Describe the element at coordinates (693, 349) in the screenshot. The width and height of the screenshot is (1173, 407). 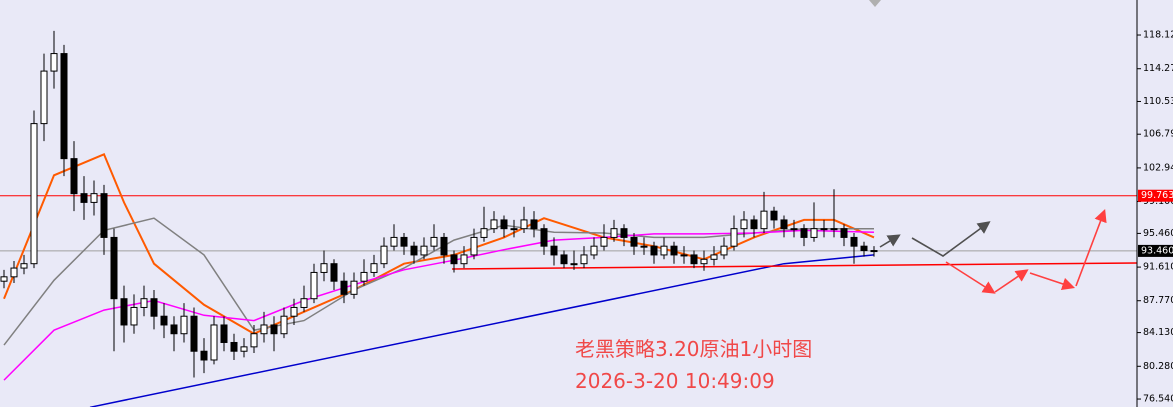
I see `annotation: 老黑策略3.20原油1小时图` at that location.